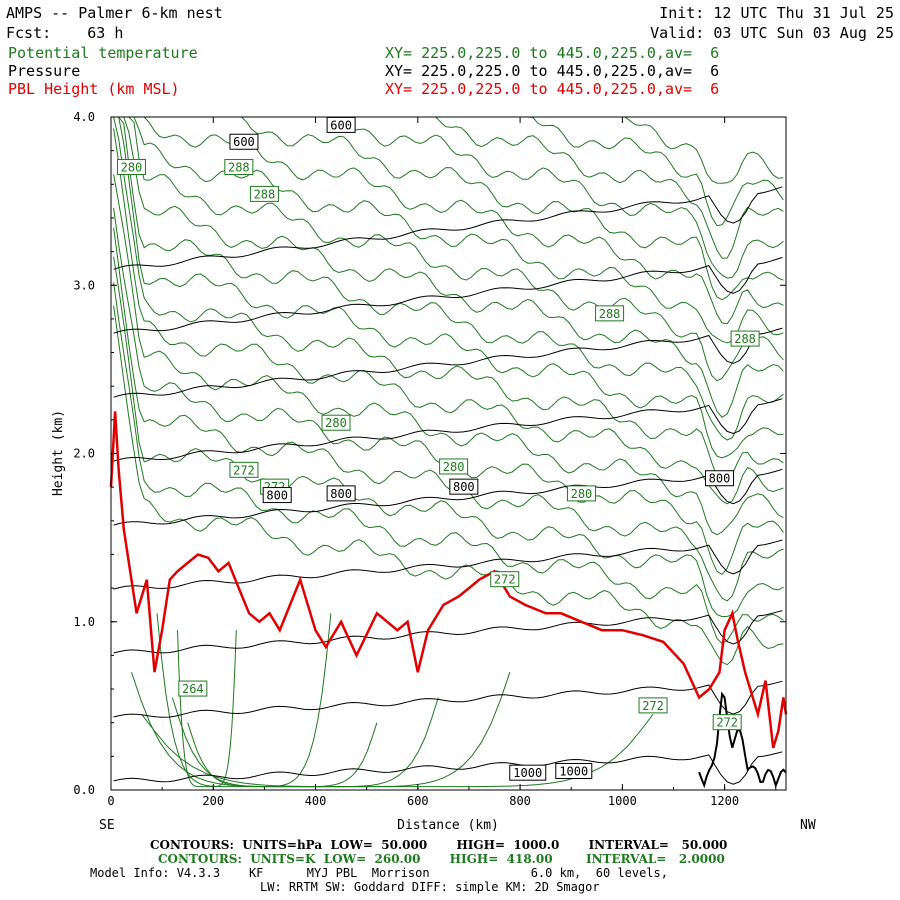 The width and height of the screenshot is (900, 900). Describe the element at coordinates (808, 825) in the screenshot. I see `right-end-label: NW` at that location.